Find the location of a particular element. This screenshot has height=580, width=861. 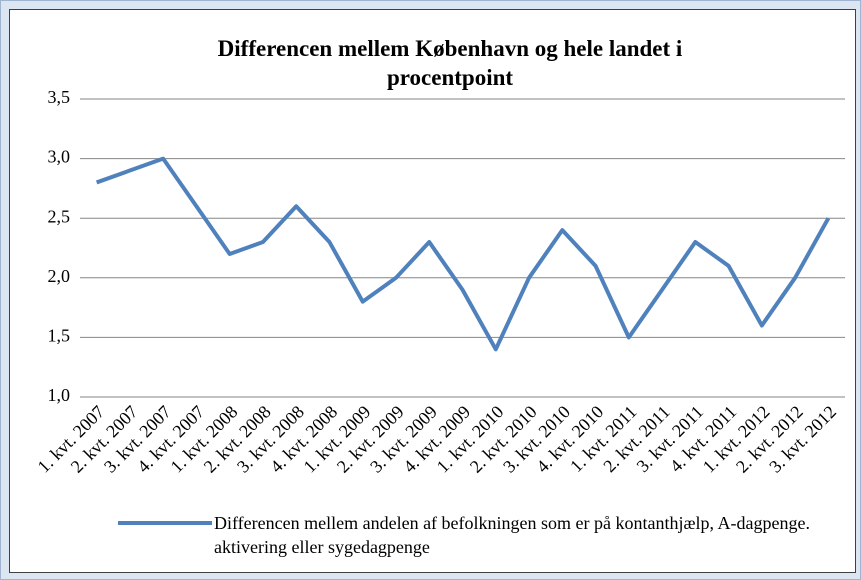

y-tick-label: 3,0 is located at coordinates (59, 157).